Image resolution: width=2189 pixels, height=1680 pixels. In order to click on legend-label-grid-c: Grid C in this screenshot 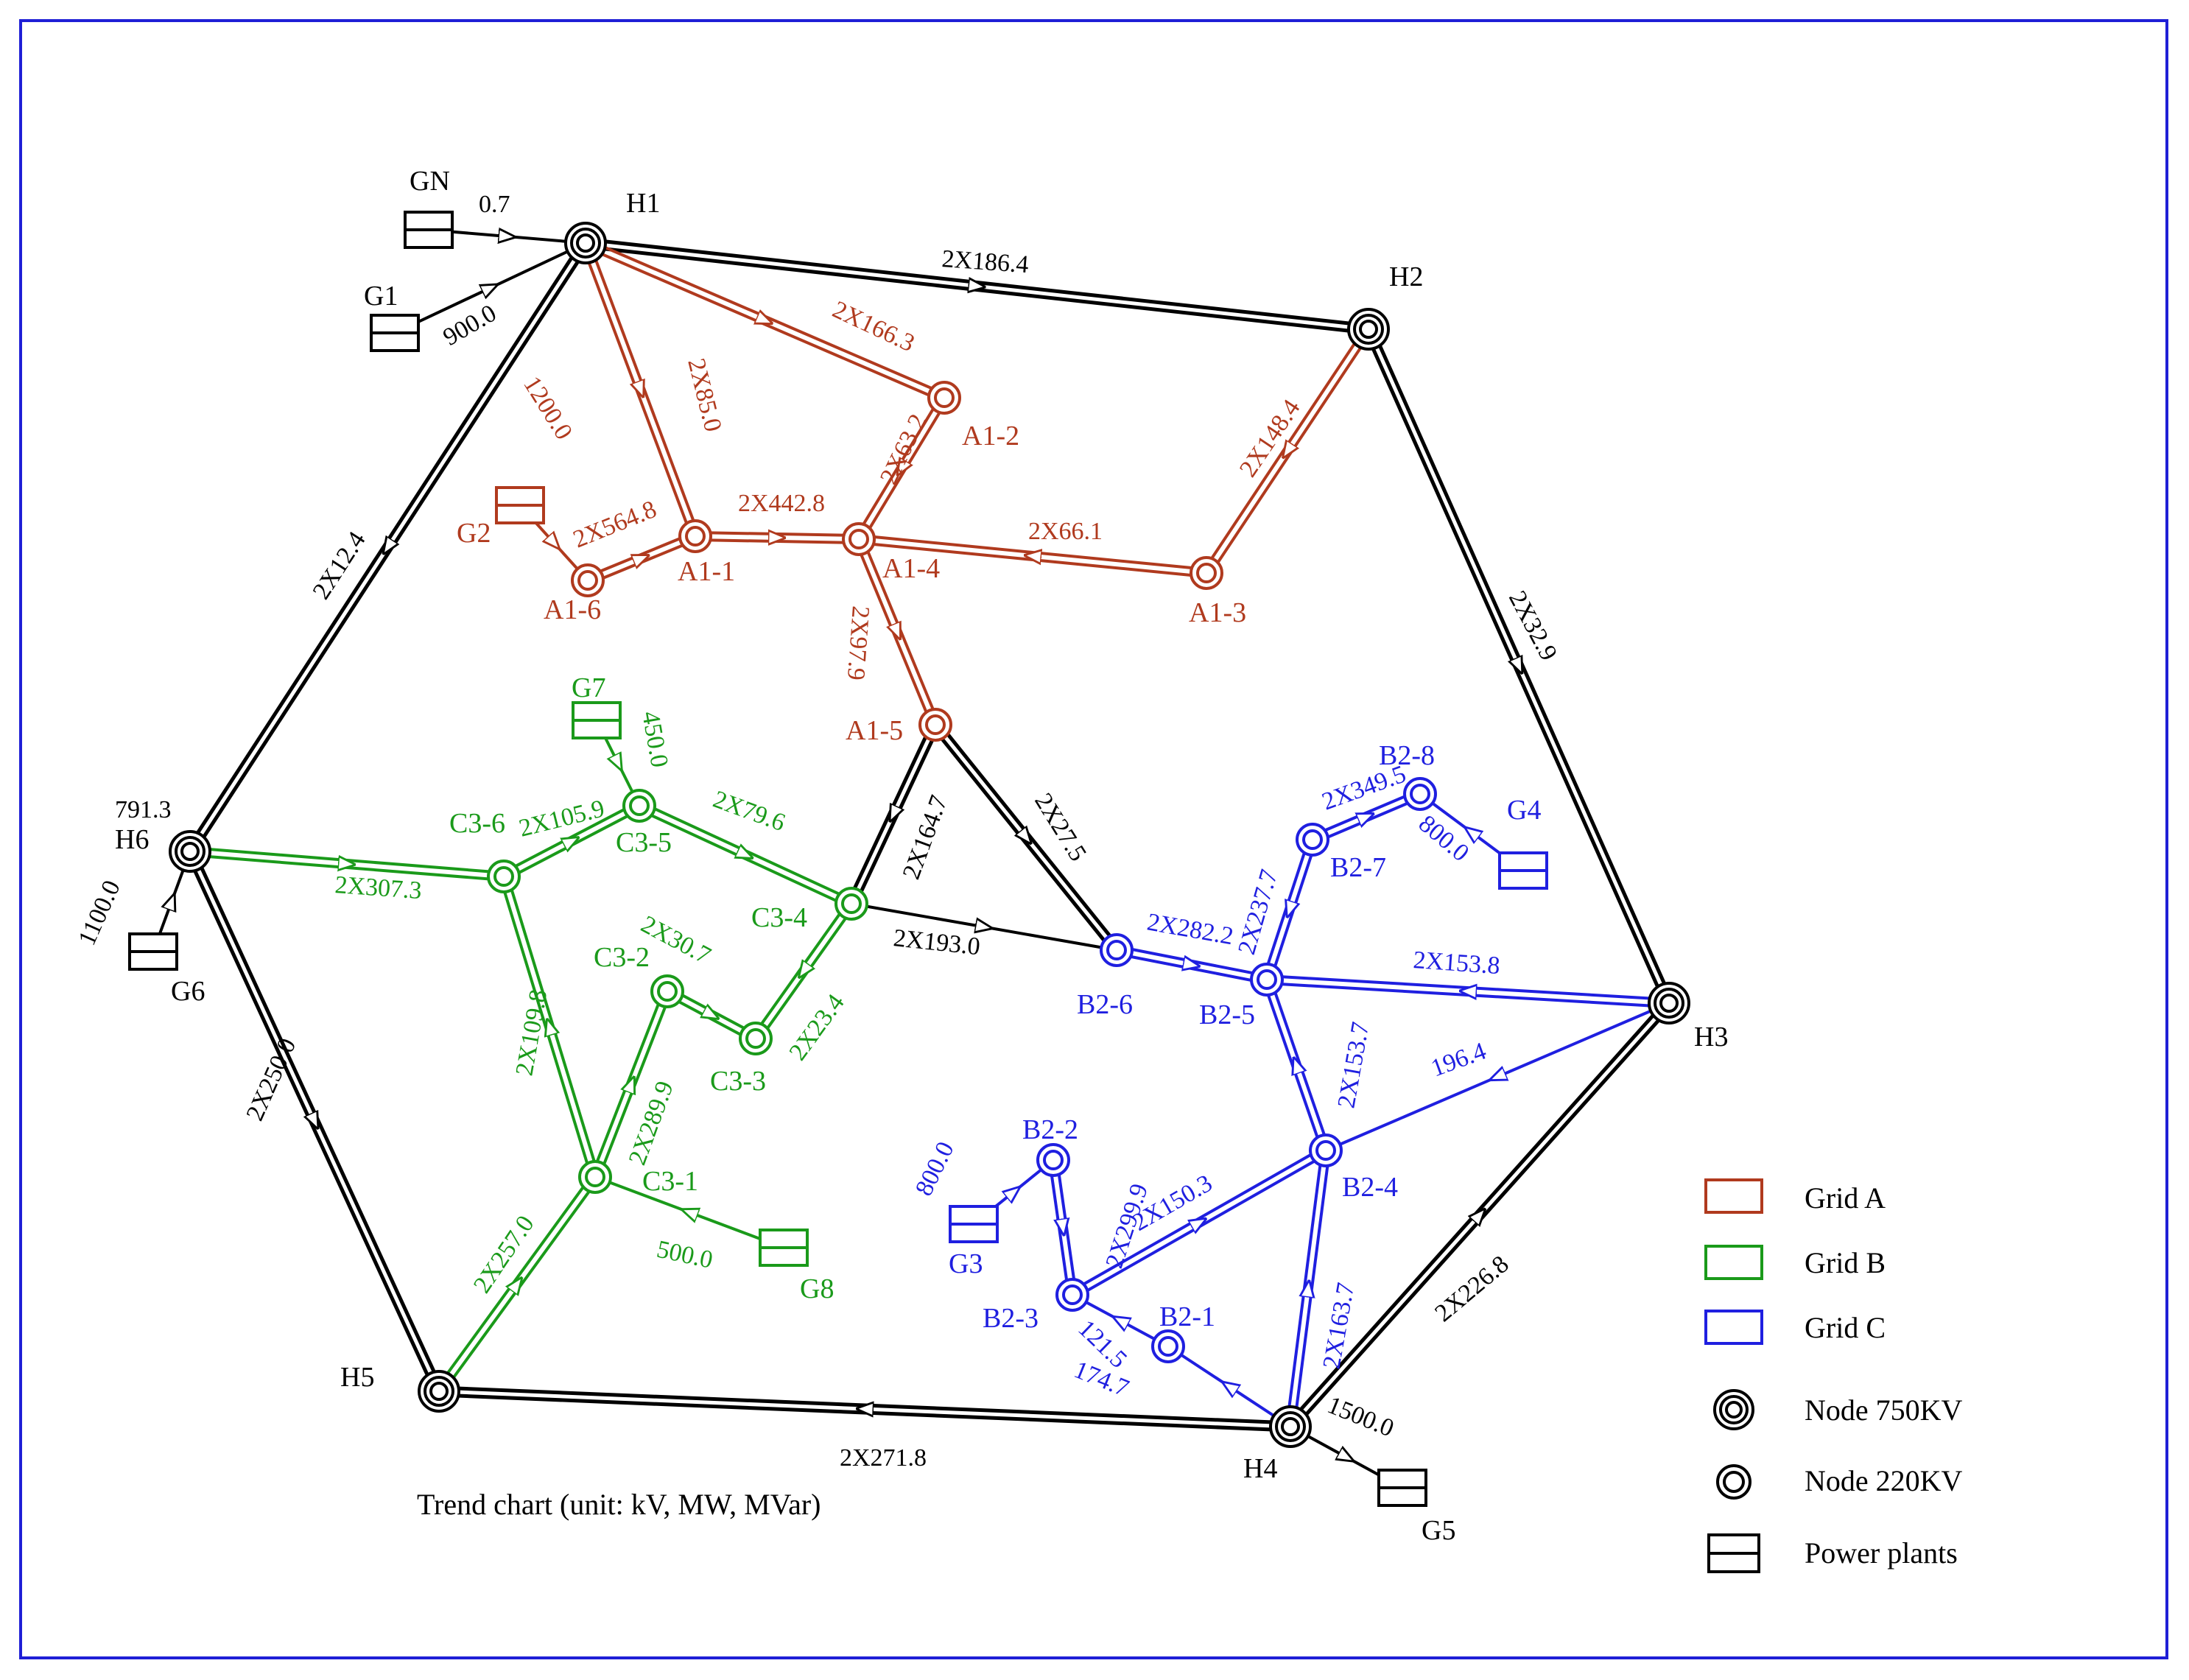, I will do `click(1845, 1328)`.